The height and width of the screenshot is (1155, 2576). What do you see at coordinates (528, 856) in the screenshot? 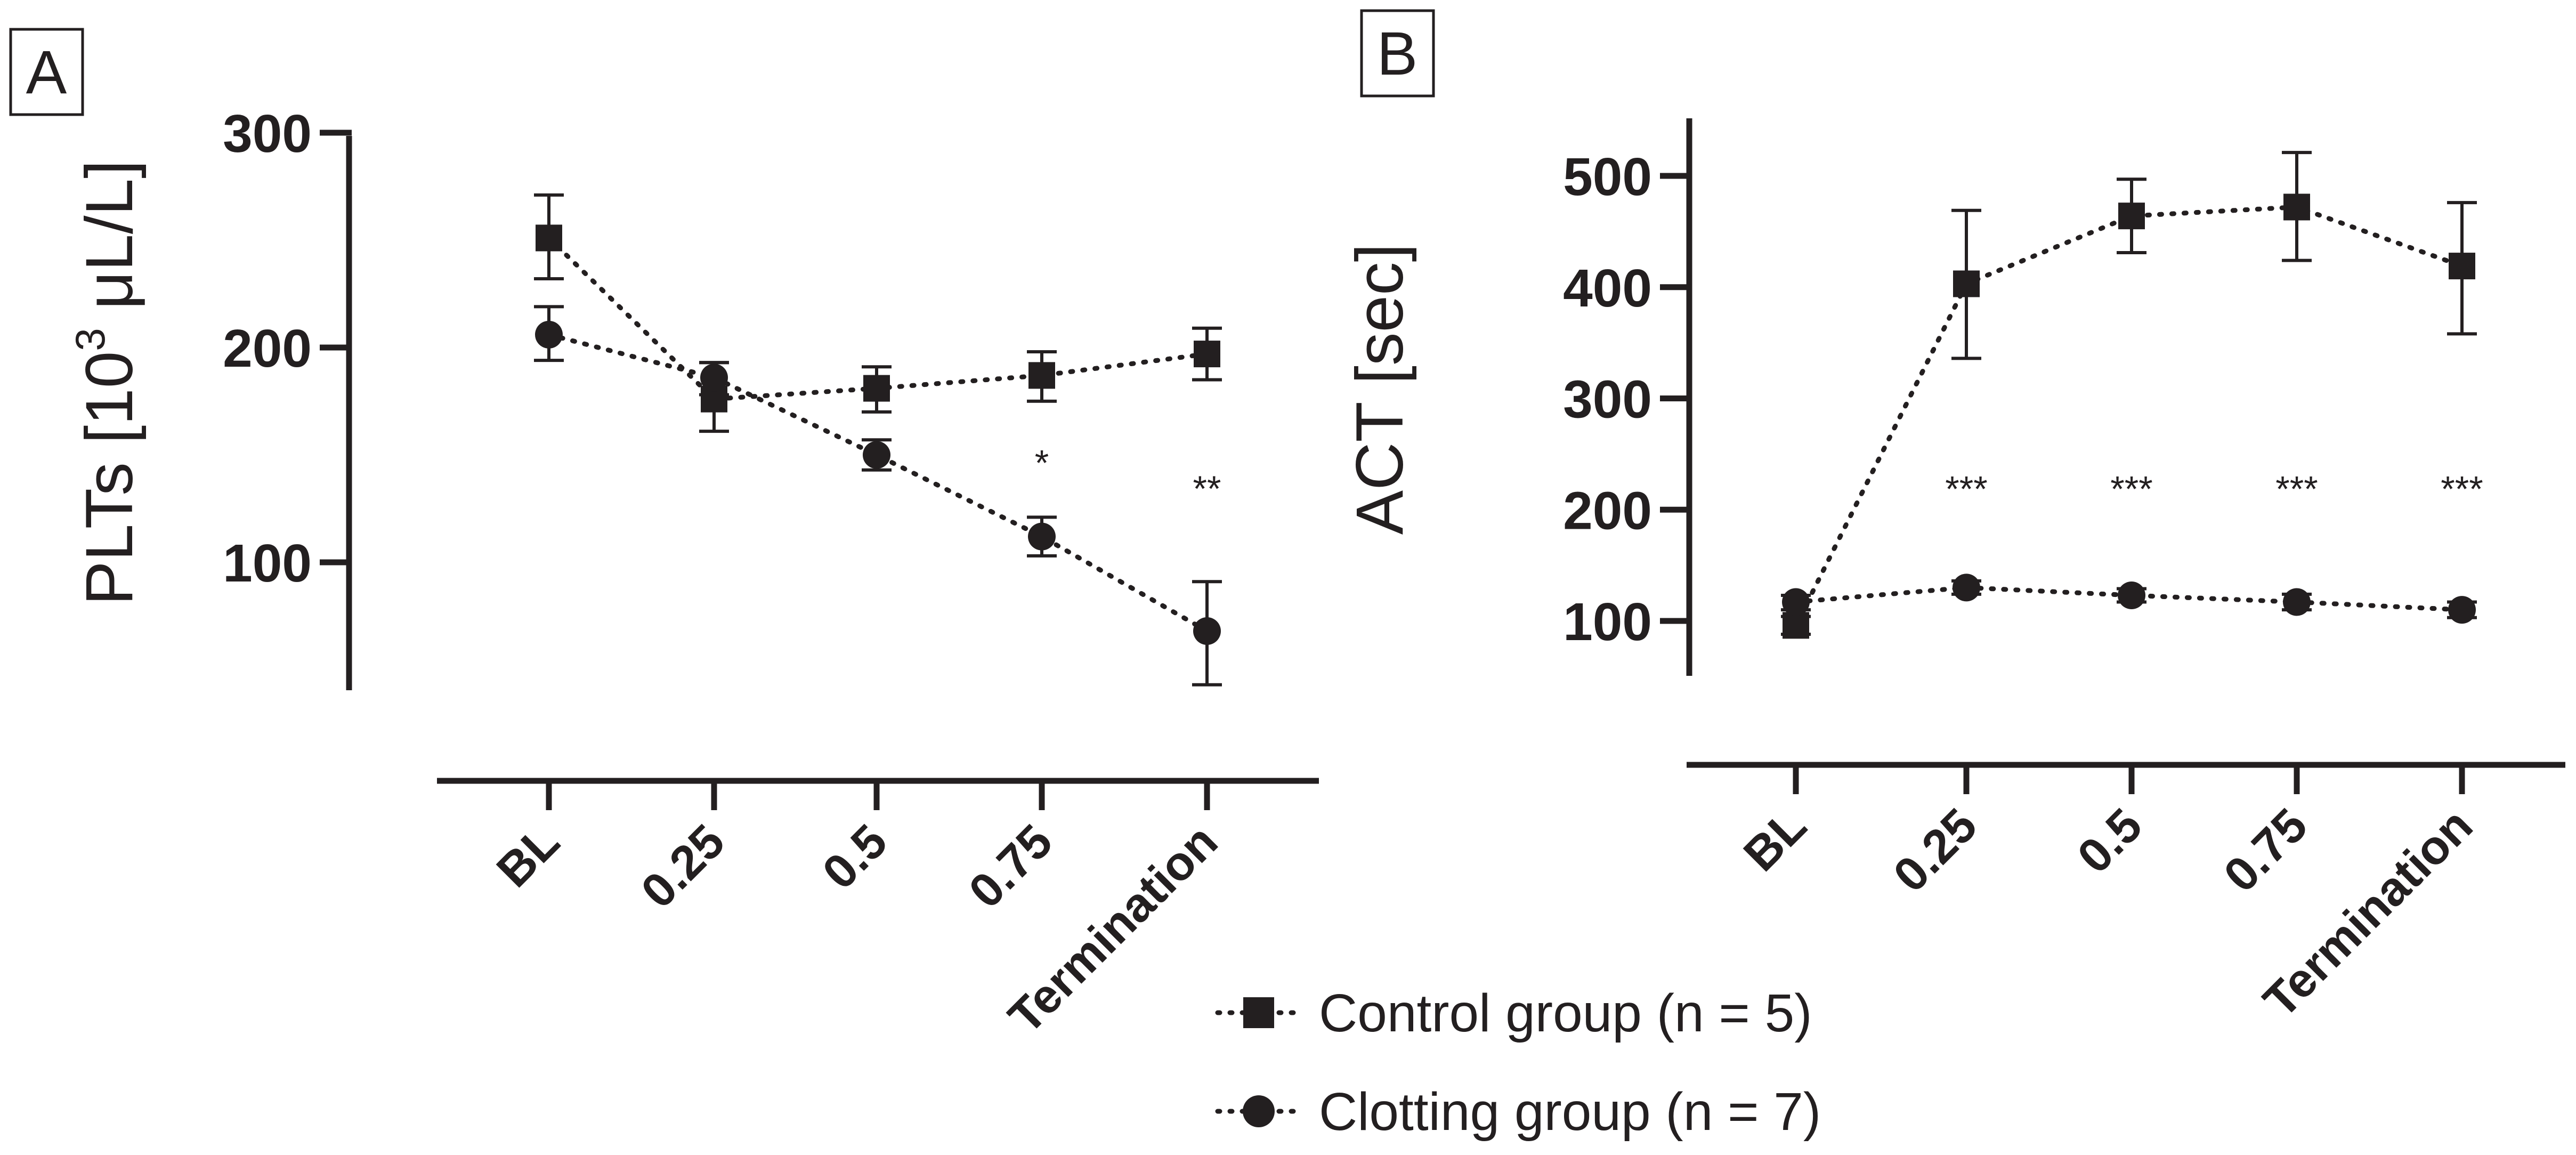
I see `panel-a-x-tick-label-bl: BL` at bounding box center [528, 856].